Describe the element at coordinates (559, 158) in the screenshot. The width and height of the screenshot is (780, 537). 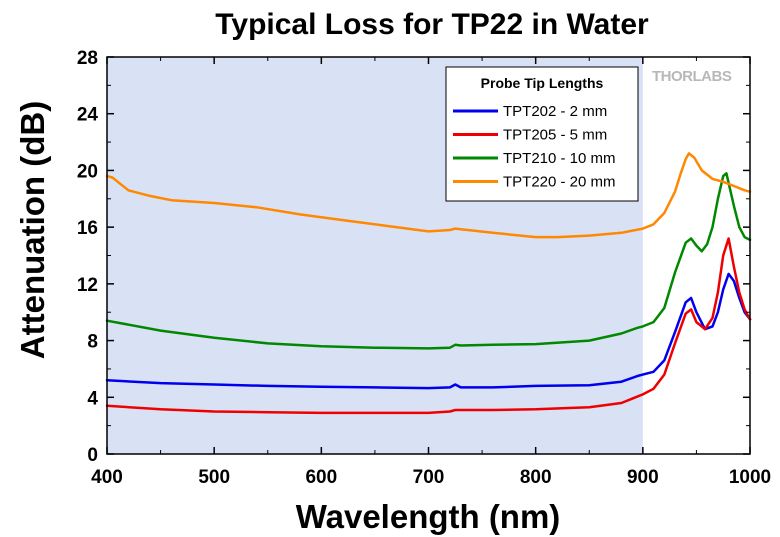
I see `legend-label: TPT210 - 10 mm` at that location.